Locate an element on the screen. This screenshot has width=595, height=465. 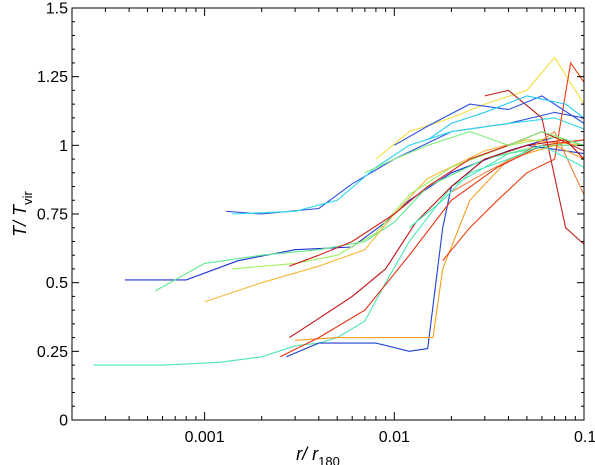
y-tick-label: 1 is located at coordinates (63, 146).